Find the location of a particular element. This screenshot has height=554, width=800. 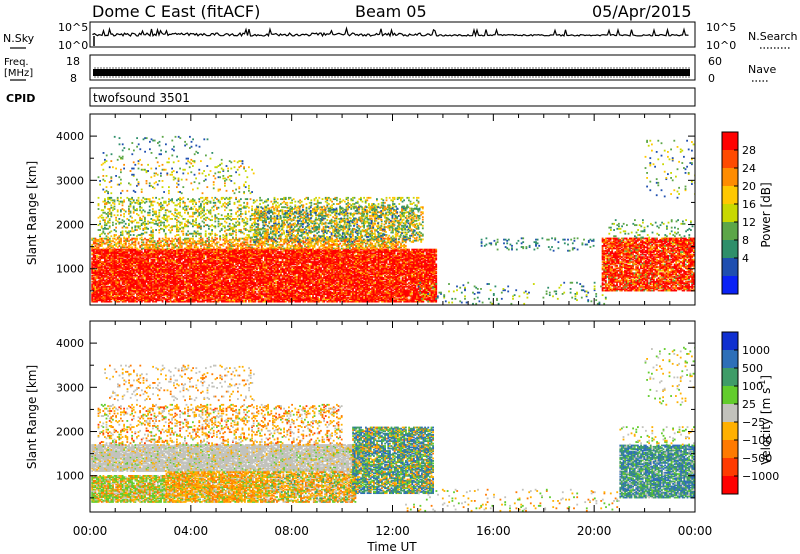

nave-bottom-tick: 0 is located at coordinates (711, 78).